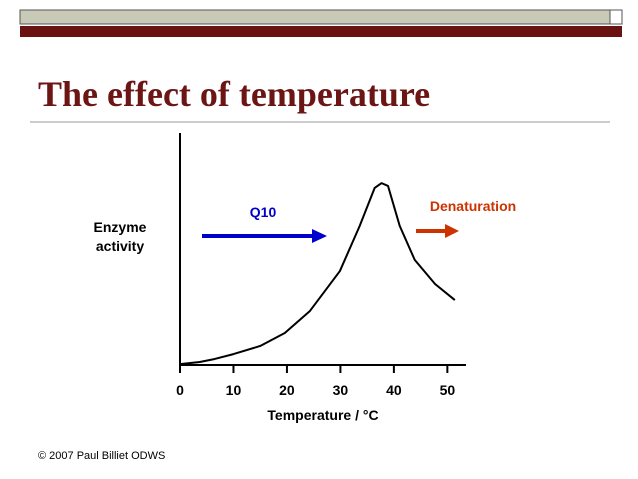 The image size is (638, 479). I want to click on annotation: Denaturation, so click(473, 206).